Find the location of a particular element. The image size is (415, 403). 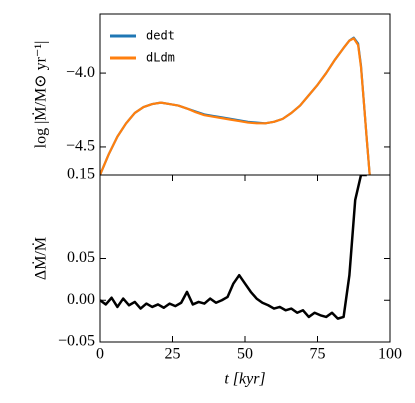

legend-label: dLdm is located at coordinates (160, 58).